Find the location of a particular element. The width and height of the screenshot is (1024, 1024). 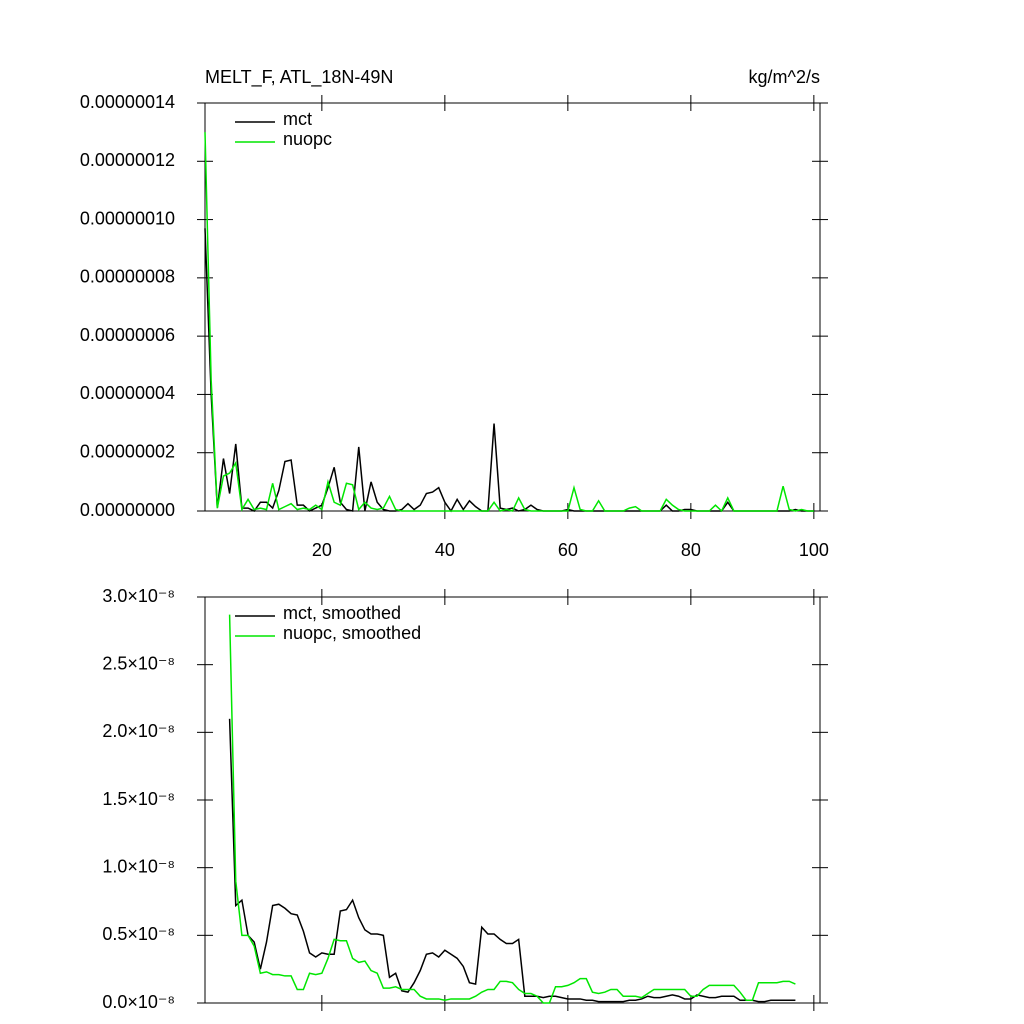

y-tick-label: 1.0×10⁻⁸ is located at coordinates (138, 866).